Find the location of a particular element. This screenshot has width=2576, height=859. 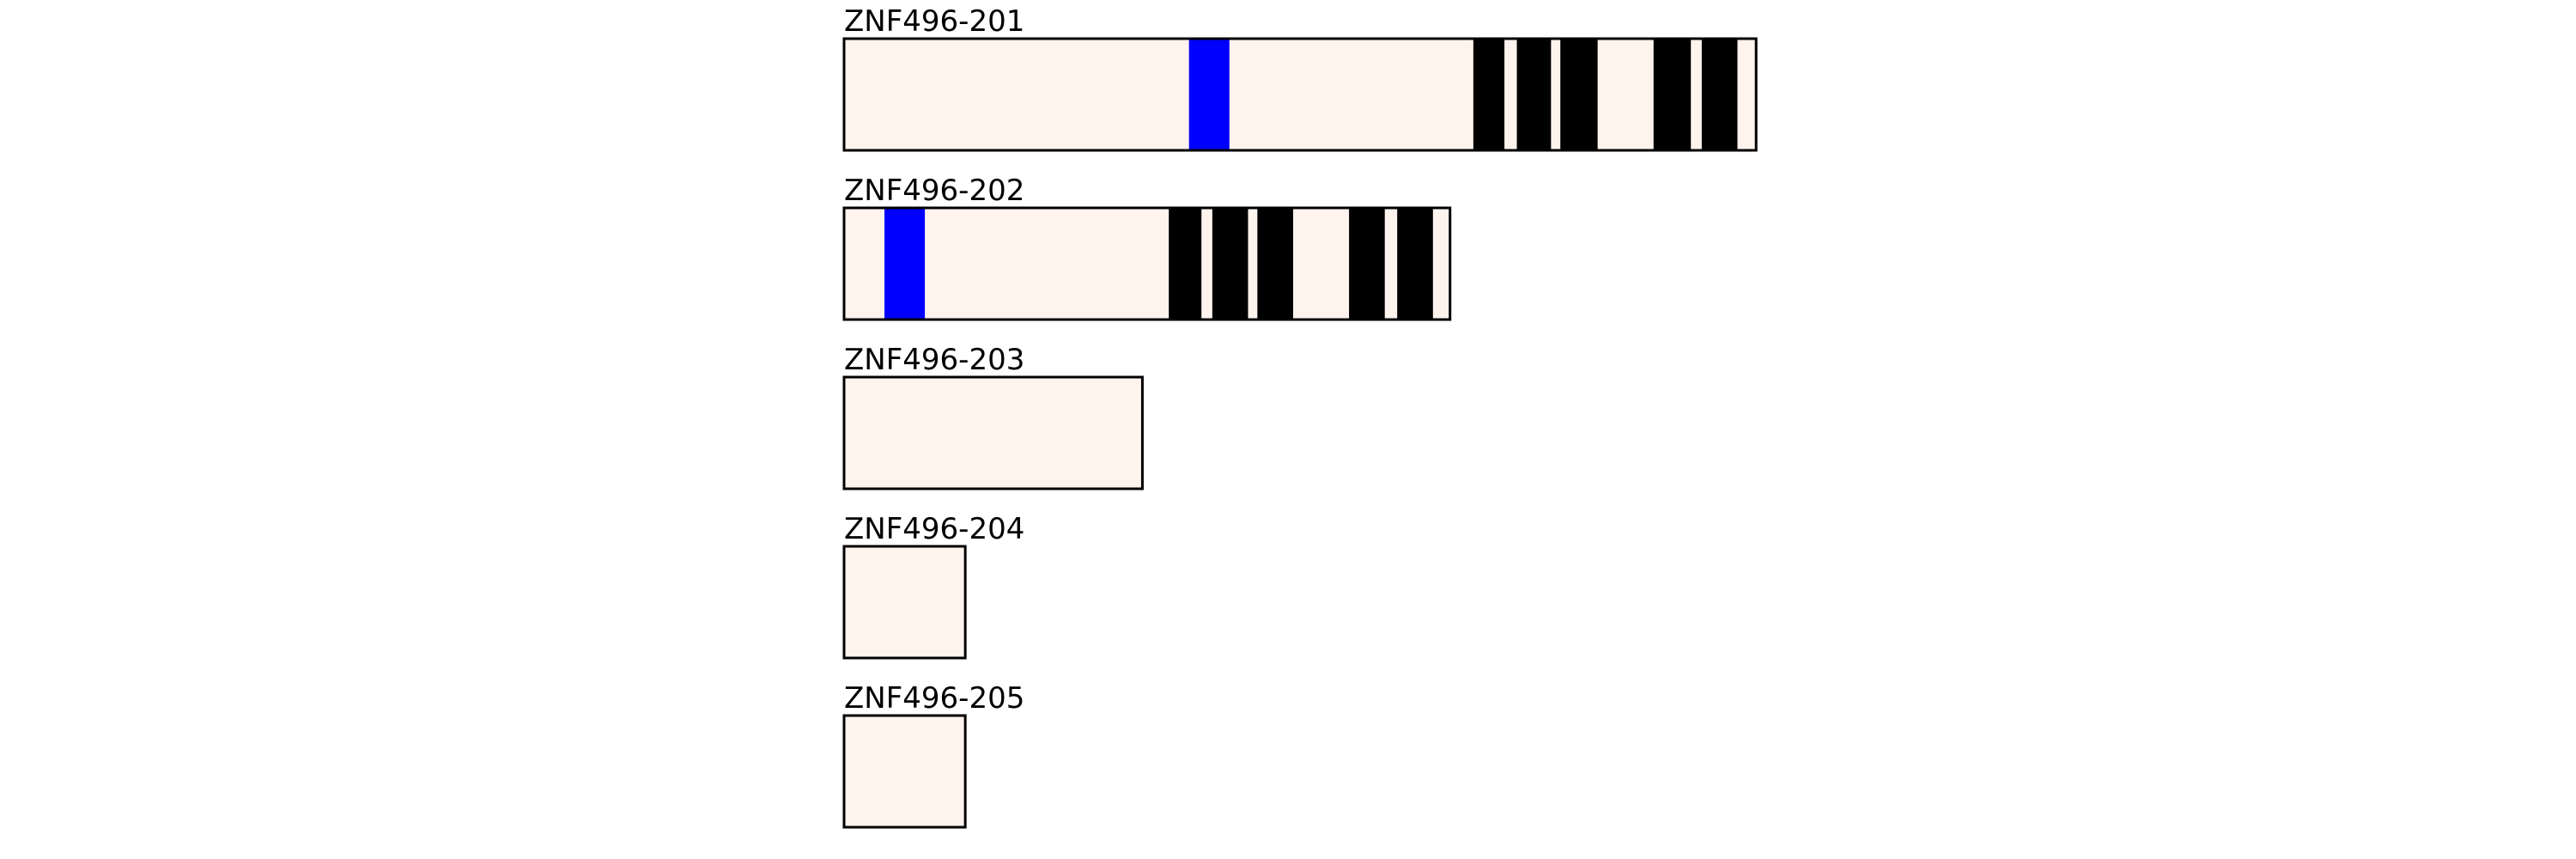

transcript-track: ZNF496-205 is located at coordinates (933, 755).